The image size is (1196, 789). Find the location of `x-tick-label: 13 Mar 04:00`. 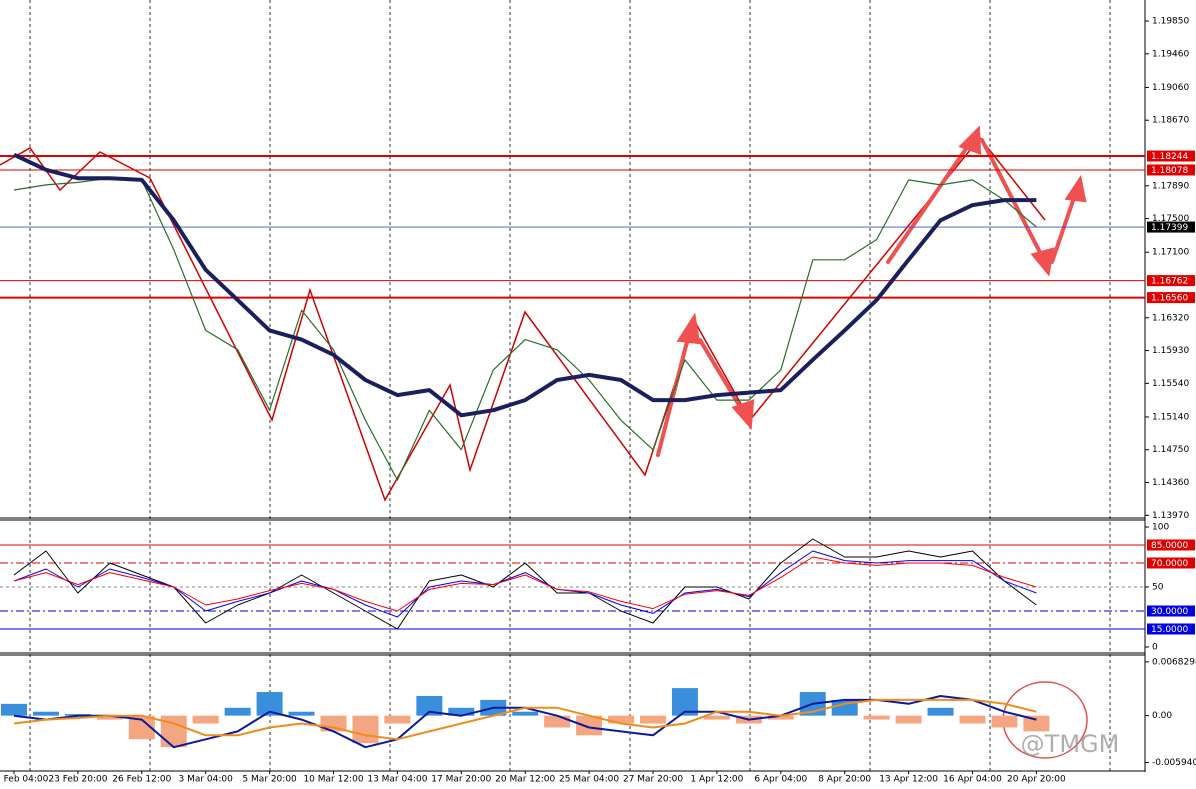

x-tick-label: 13 Mar 04:00 is located at coordinates (397, 780).